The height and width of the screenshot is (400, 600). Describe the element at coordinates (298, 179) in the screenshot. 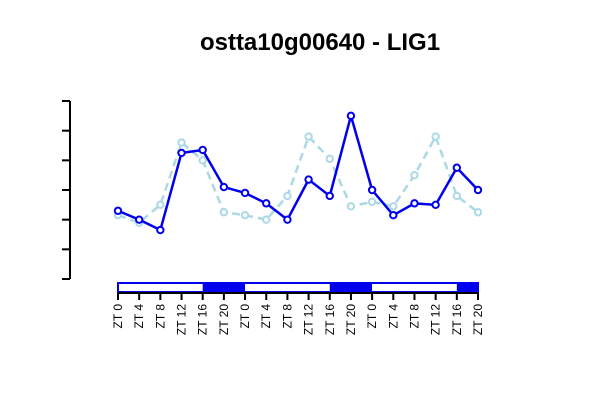

I see `dashed-series-line` at that location.